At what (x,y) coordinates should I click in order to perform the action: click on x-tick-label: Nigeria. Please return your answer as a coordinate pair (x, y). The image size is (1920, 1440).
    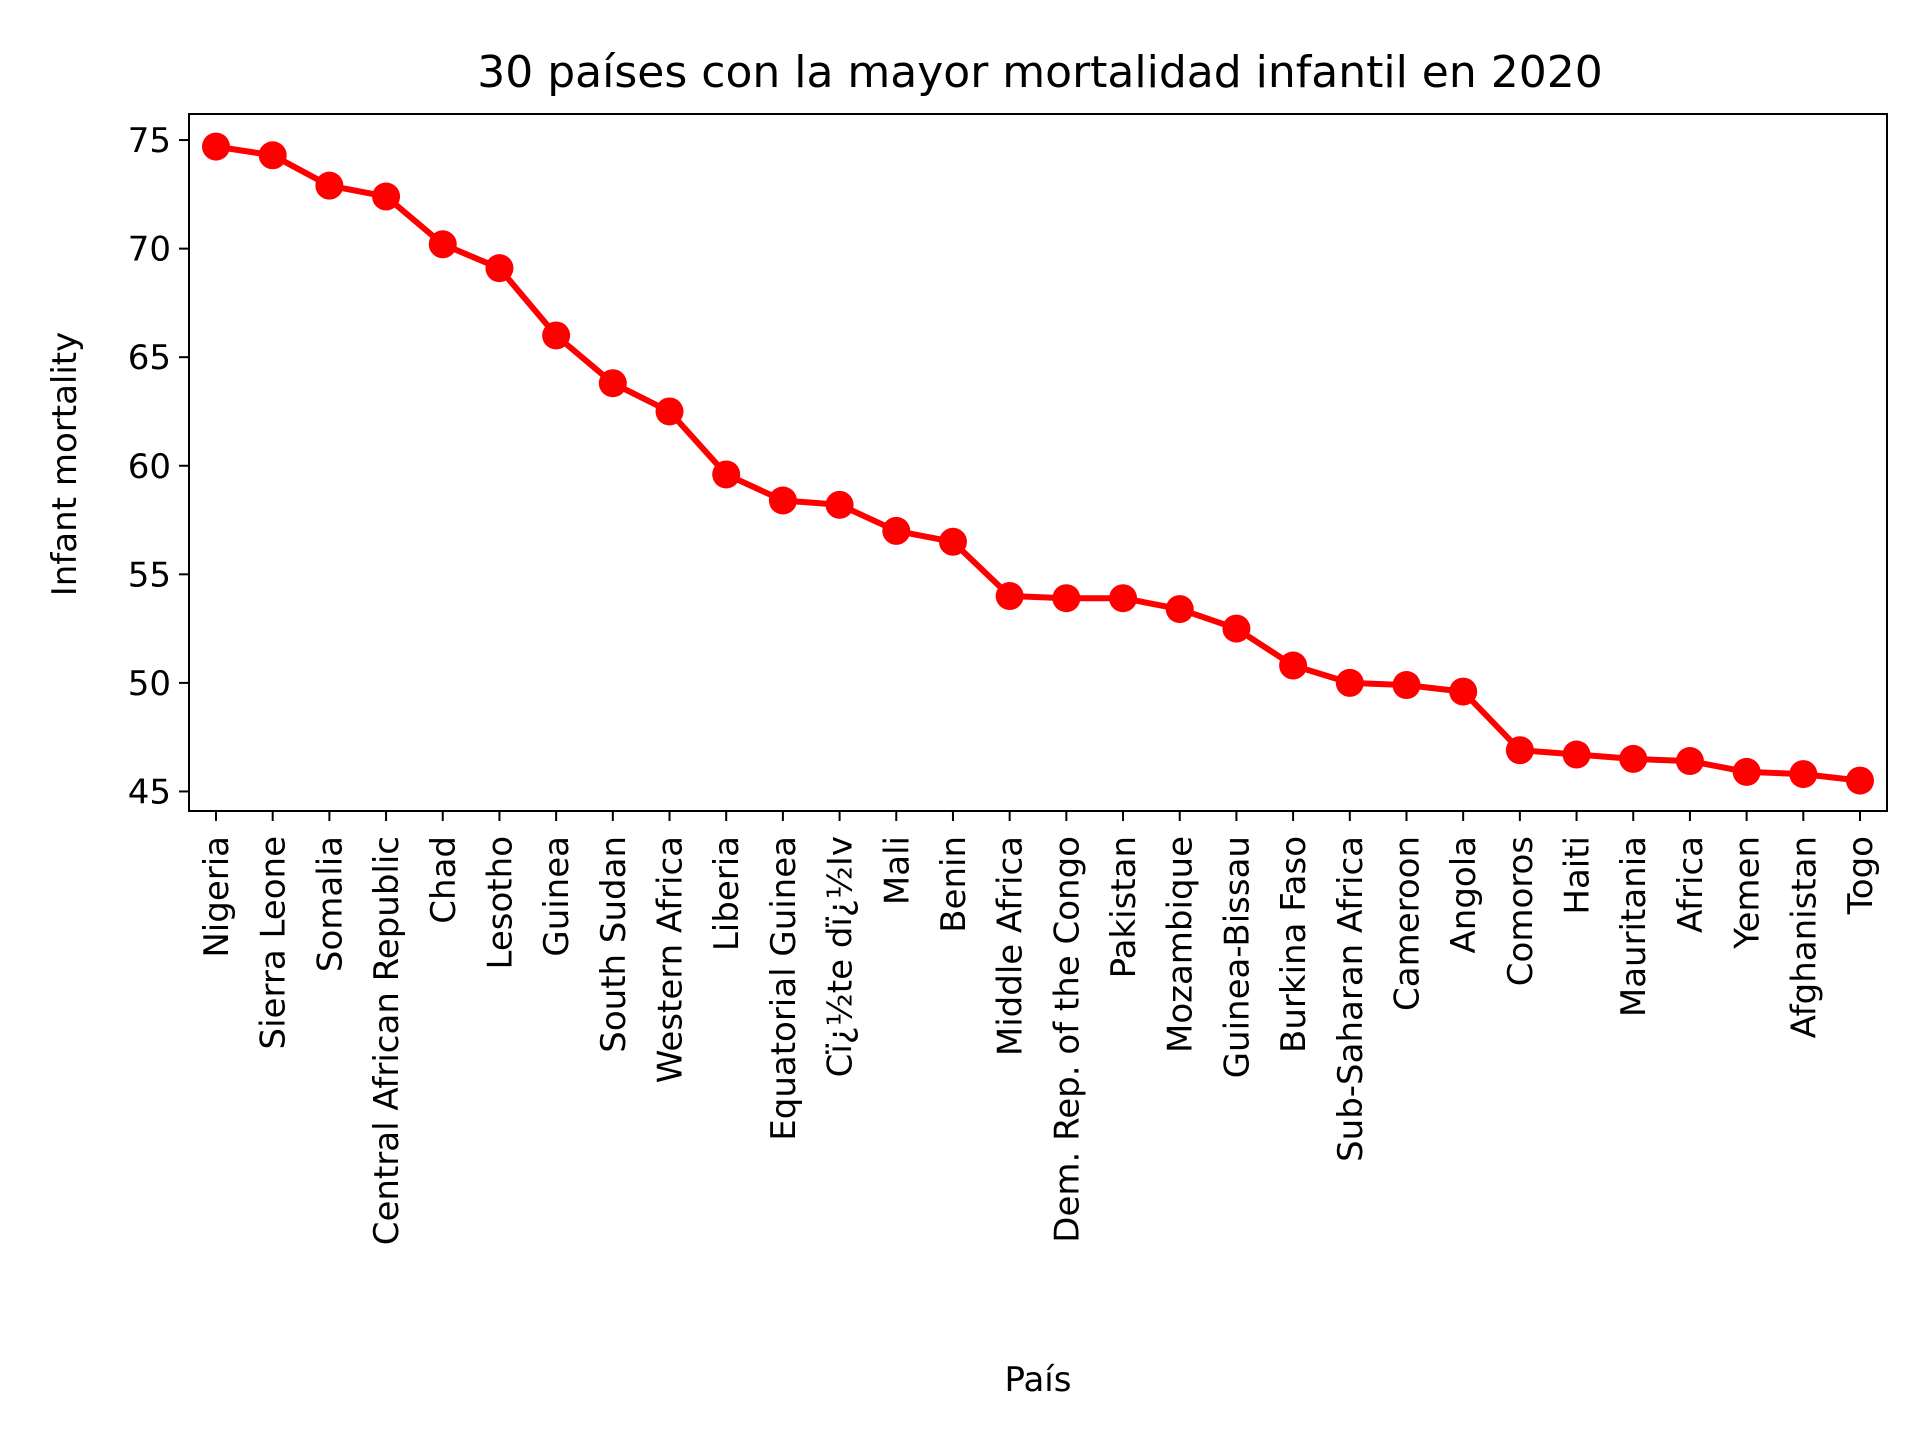
    Looking at the image, I should click on (217, 897).